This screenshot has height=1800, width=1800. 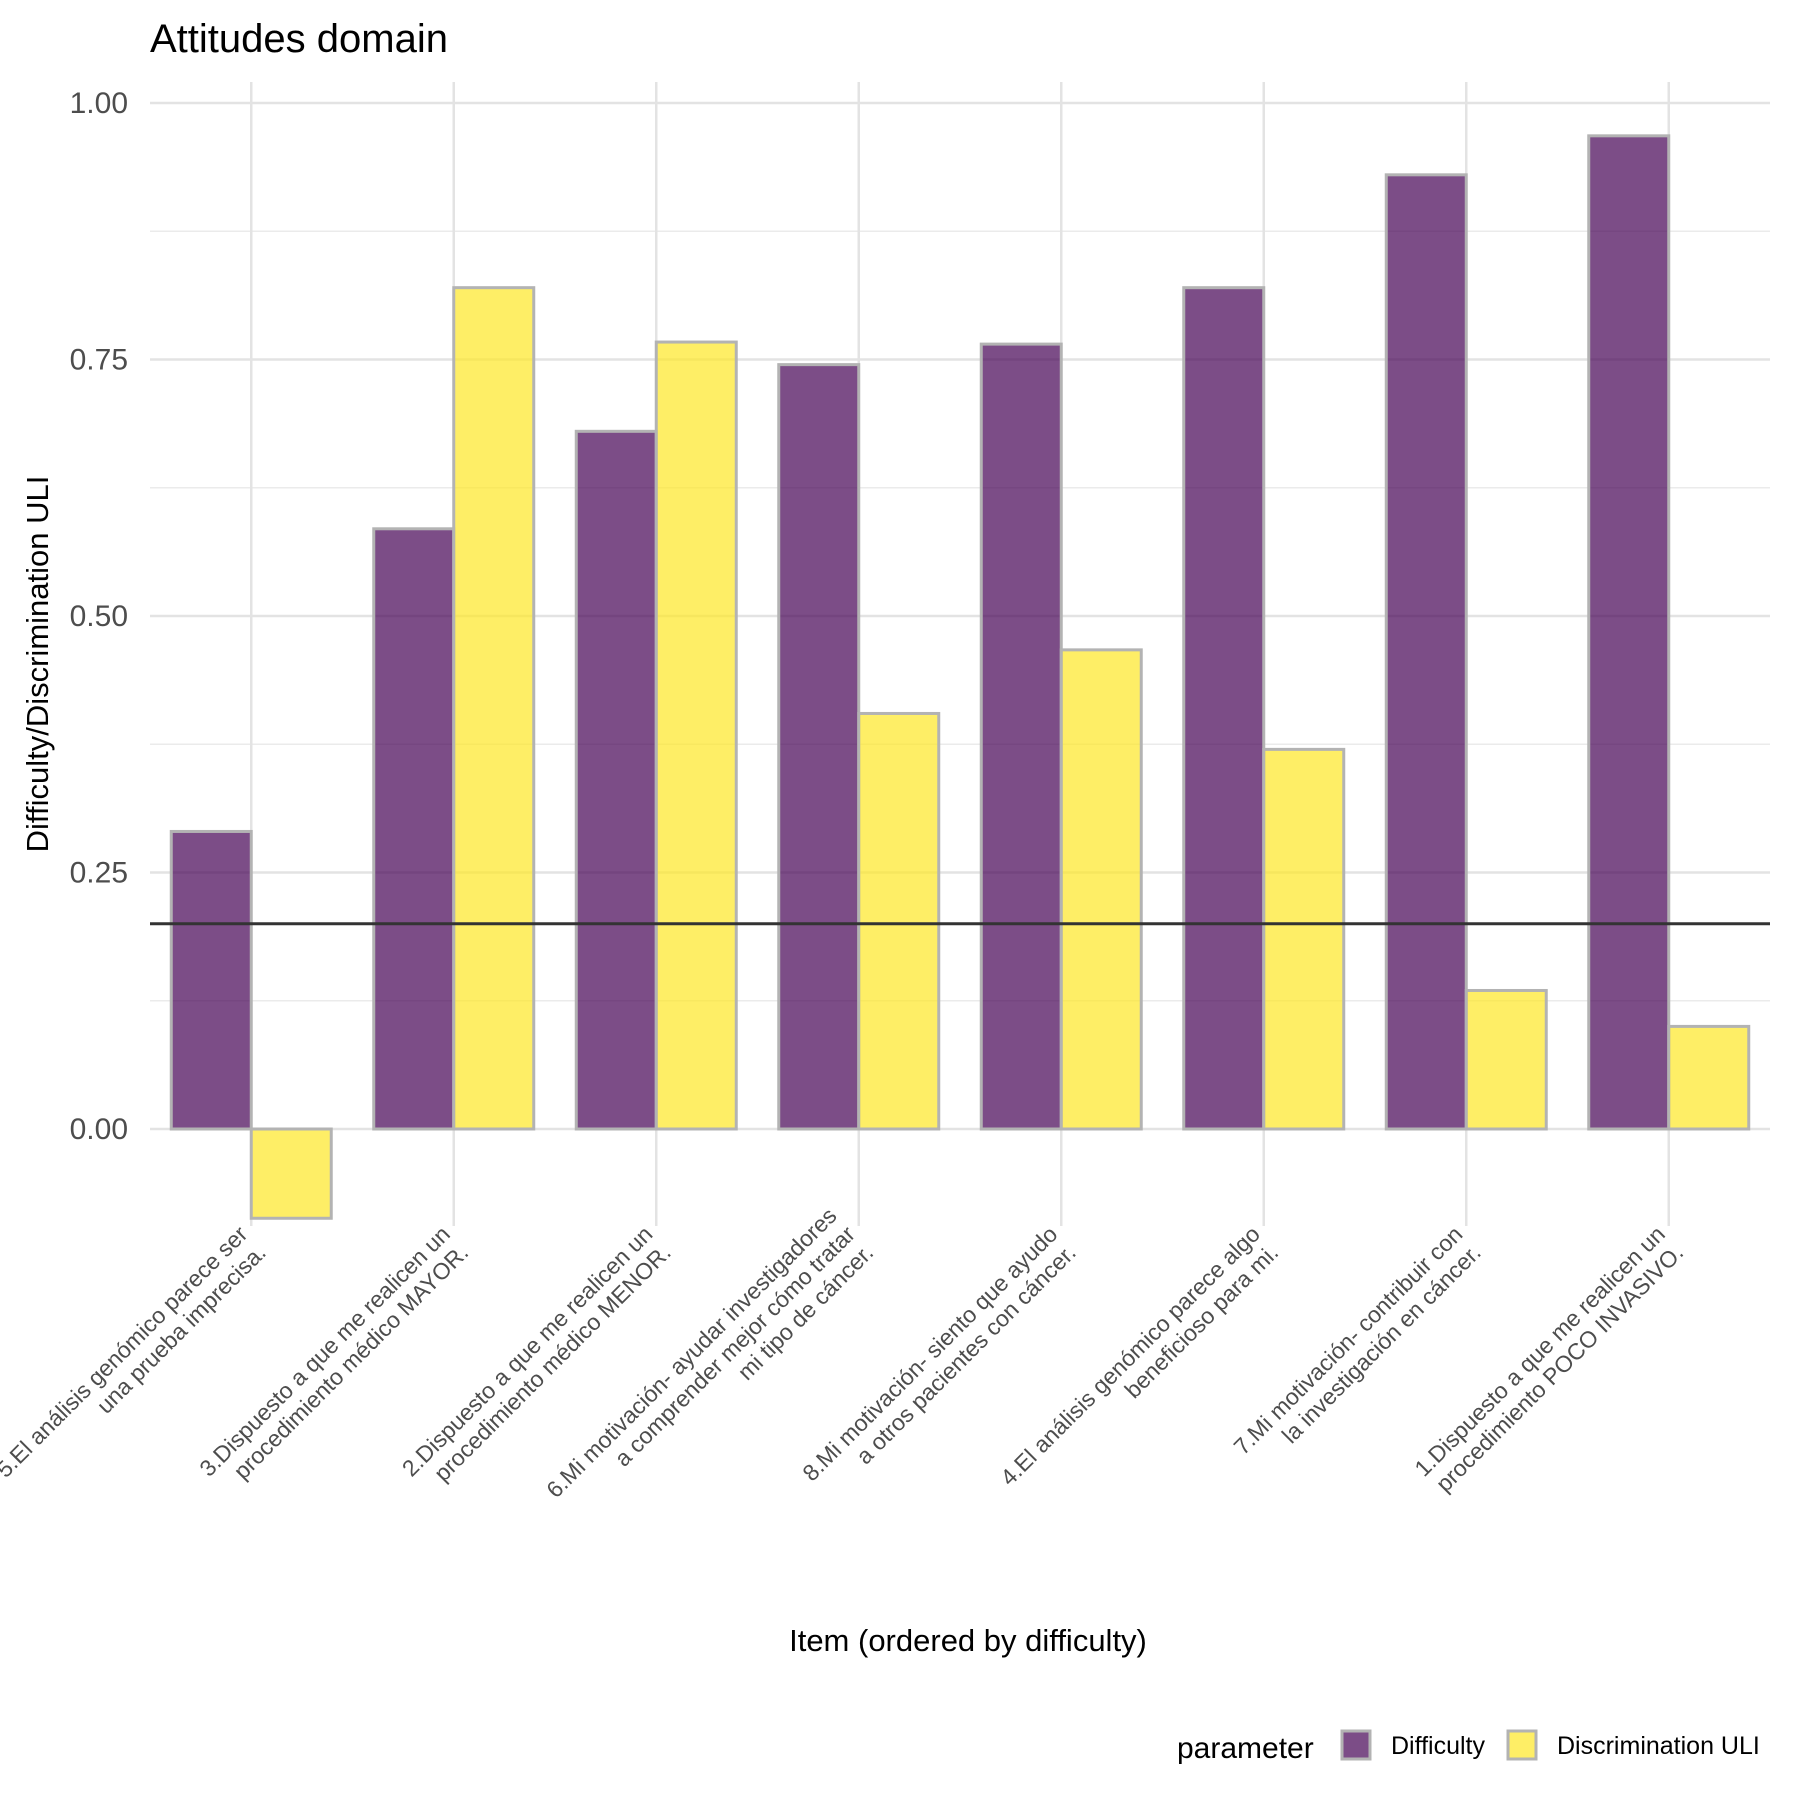 I want to click on y-tick-labels: 0.00 0.25 0.50 0.75 1.00, so click(x=99, y=616).